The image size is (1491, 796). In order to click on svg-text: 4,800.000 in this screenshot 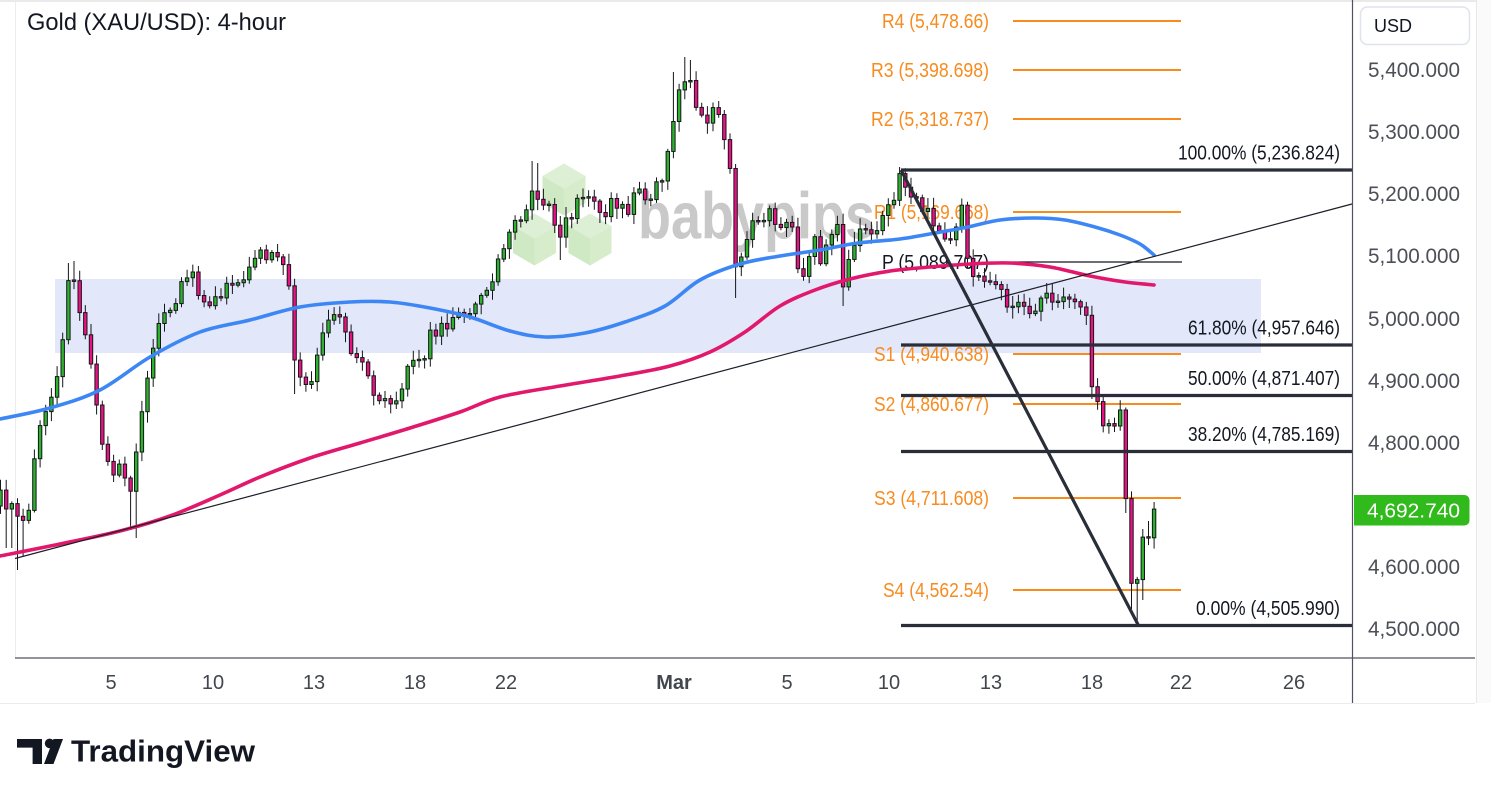, I will do `click(1414, 443)`.